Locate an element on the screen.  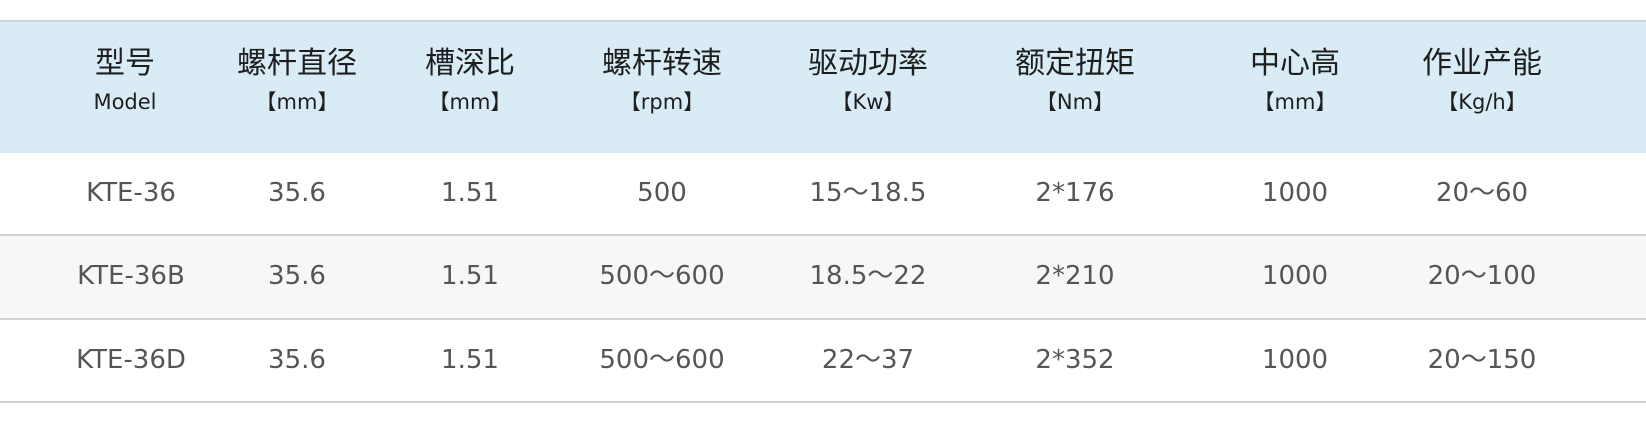
column-title: 作业产能 is located at coordinates (1482, 63).